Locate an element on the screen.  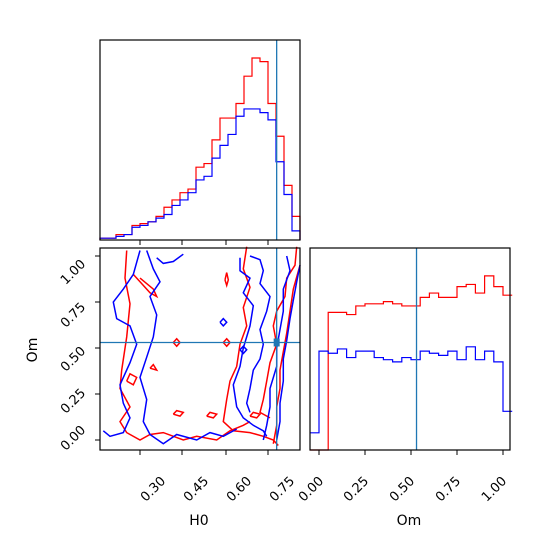
om-hist-red is located at coordinates (411, 363).